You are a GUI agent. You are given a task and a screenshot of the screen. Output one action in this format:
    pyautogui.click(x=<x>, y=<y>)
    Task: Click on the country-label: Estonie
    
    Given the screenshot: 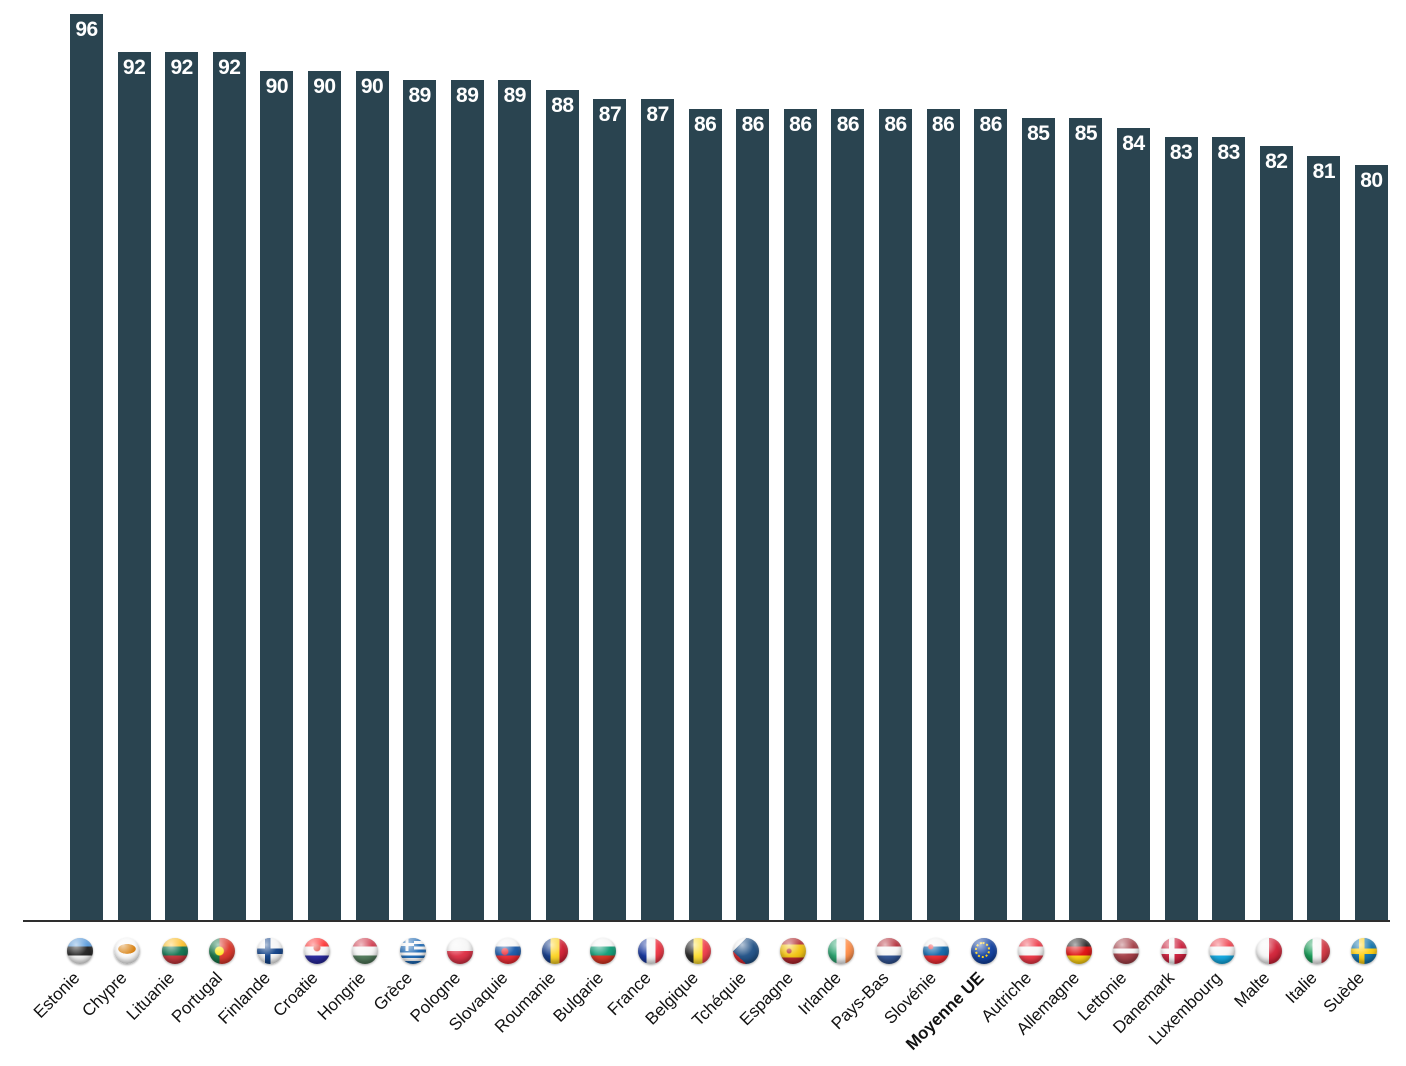 What is the action you would take?
    pyautogui.click(x=56, y=995)
    